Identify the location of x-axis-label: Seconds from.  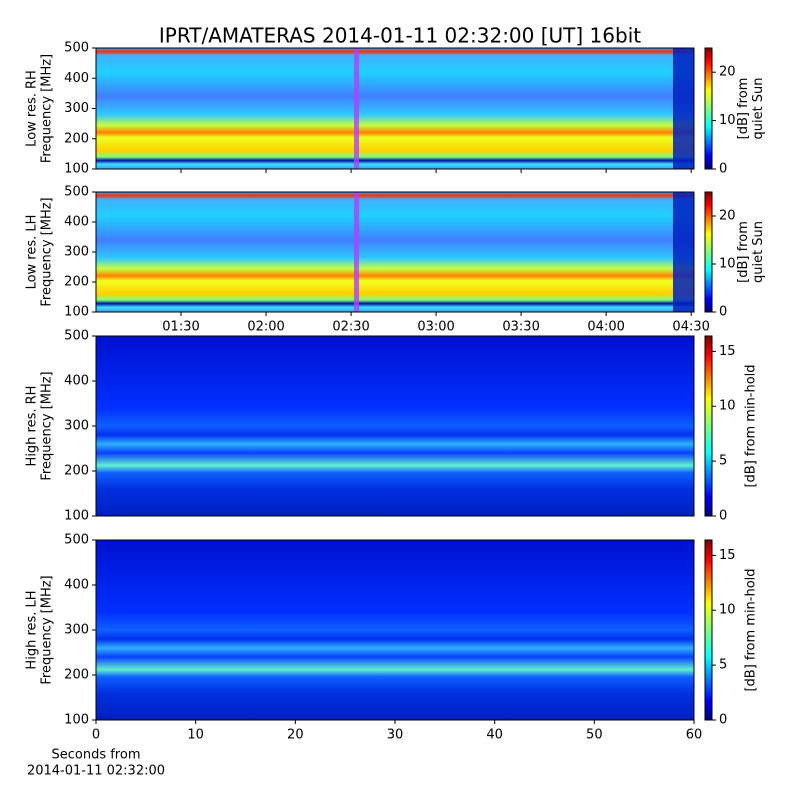
(95, 755).